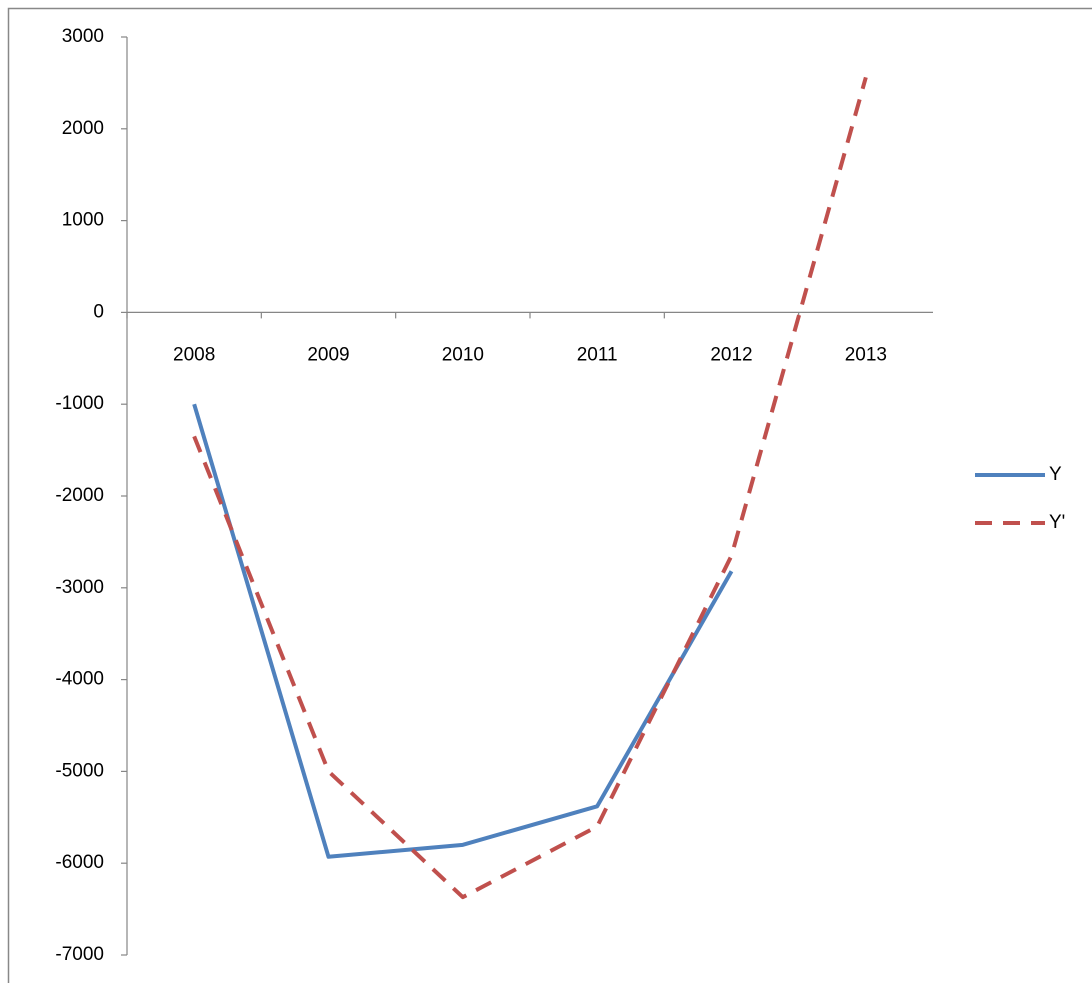  Describe the element at coordinates (731, 354) in the screenshot. I see `x-tick-label: 2012` at that location.